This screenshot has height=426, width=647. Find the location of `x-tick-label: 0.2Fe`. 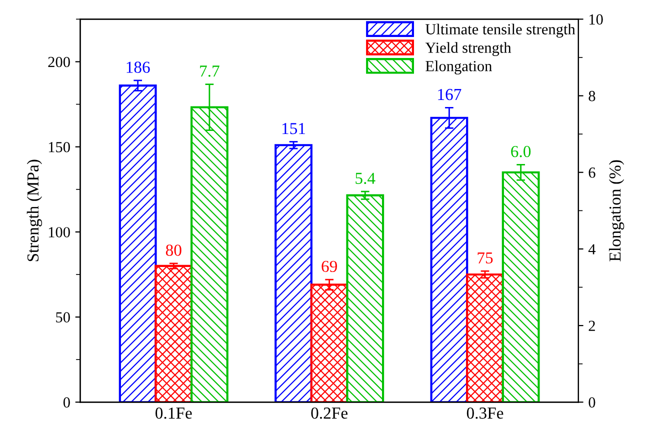

x-tick-label: 0.2Fe is located at coordinates (329, 413).